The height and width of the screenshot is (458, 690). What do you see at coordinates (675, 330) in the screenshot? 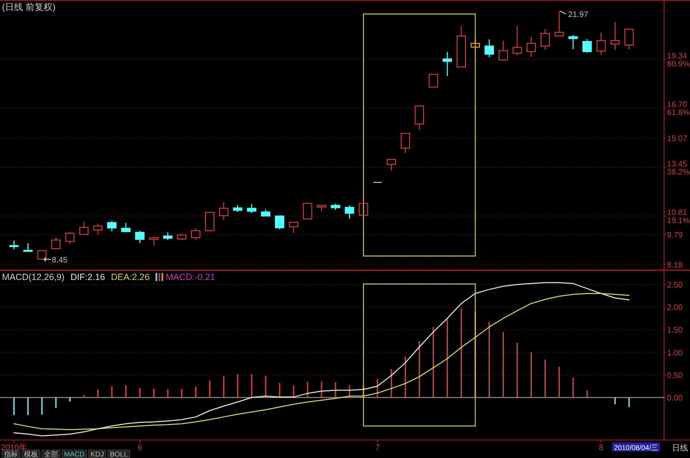
I see `y-tick-label: 1.50` at bounding box center [675, 330].